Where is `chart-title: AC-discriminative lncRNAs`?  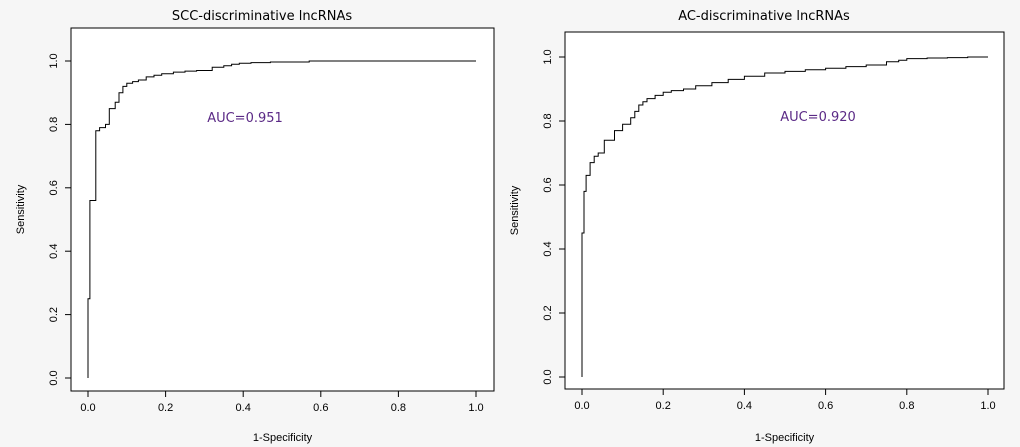
chart-title: AC-discriminative lncRNAs is located at coordinates (764, 16).